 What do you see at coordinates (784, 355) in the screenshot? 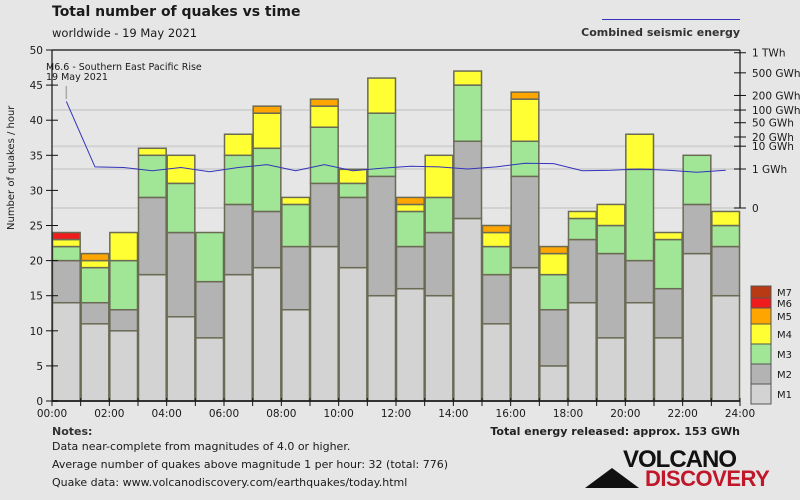
I see `legend-label-m3: M3` at bounding box center [784, 355].